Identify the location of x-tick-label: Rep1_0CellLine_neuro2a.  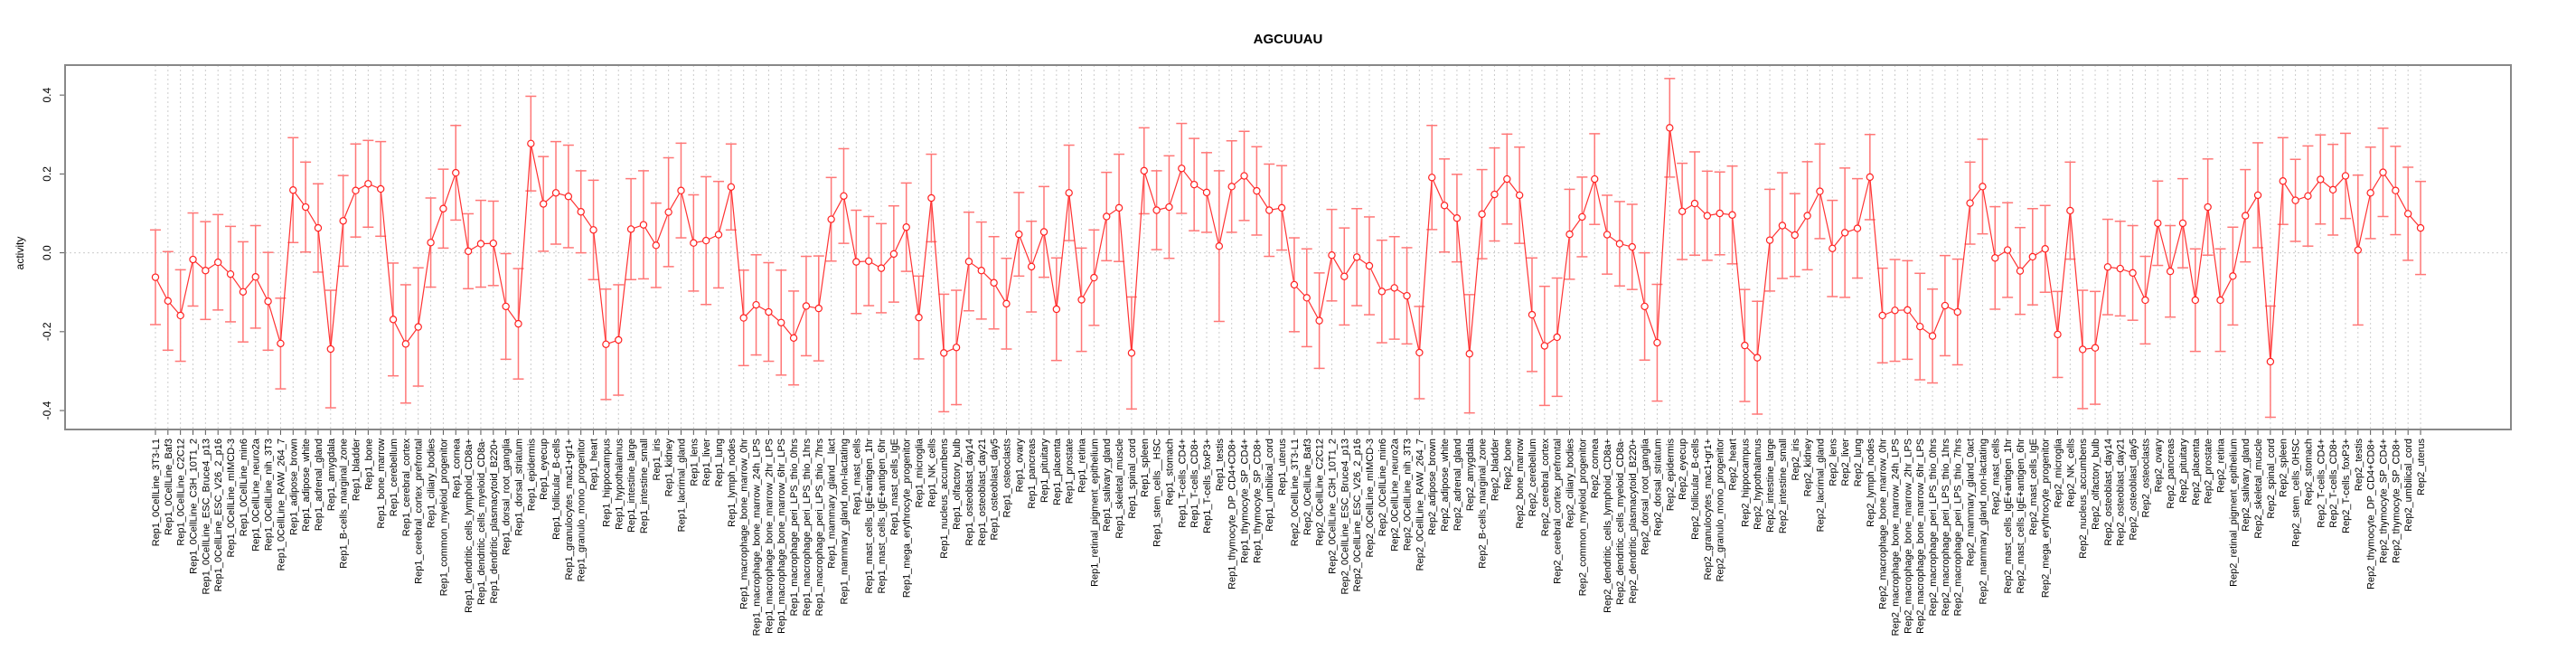
(256, 495).